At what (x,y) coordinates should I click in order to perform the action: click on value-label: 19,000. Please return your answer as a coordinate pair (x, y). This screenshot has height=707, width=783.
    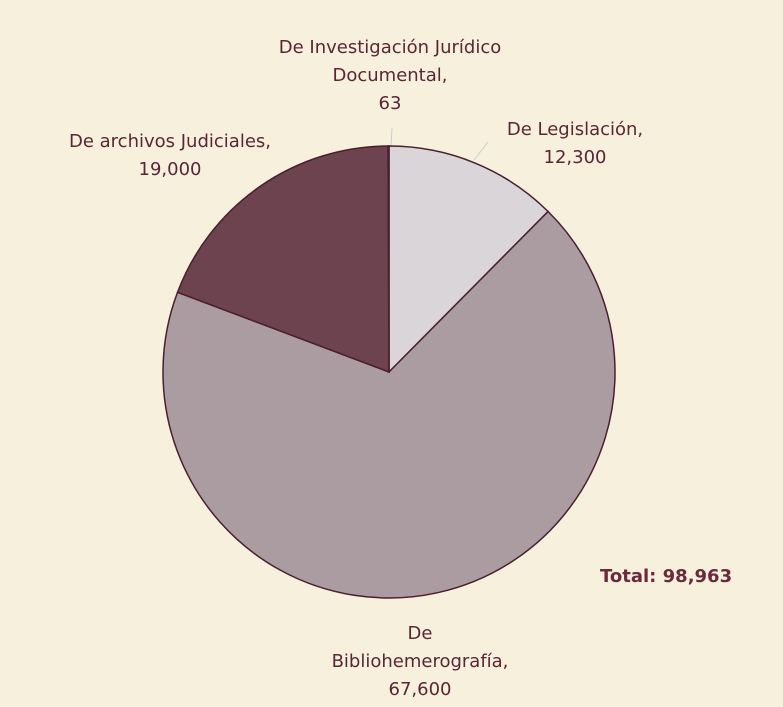
    Looking at the image, I should click on (170, 169).